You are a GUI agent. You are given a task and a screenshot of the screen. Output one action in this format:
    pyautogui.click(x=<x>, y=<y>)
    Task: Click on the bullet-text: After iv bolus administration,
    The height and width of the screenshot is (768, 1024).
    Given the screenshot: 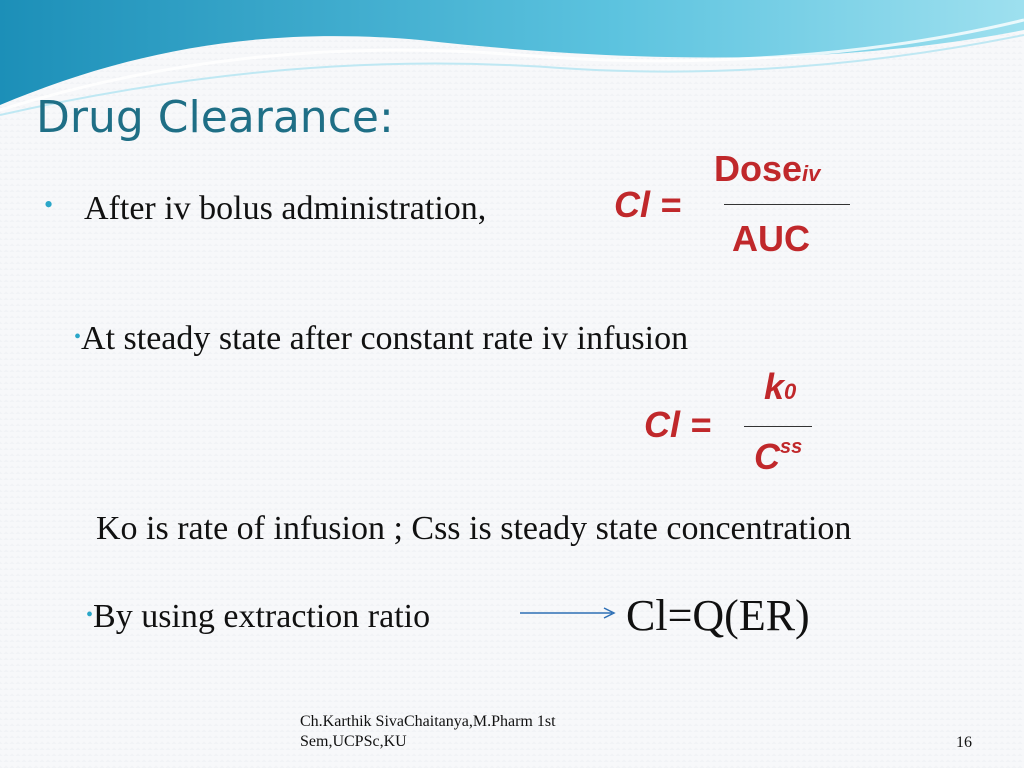 What is the action you would take?
    pyautogui.click(x=285, y=208)
    